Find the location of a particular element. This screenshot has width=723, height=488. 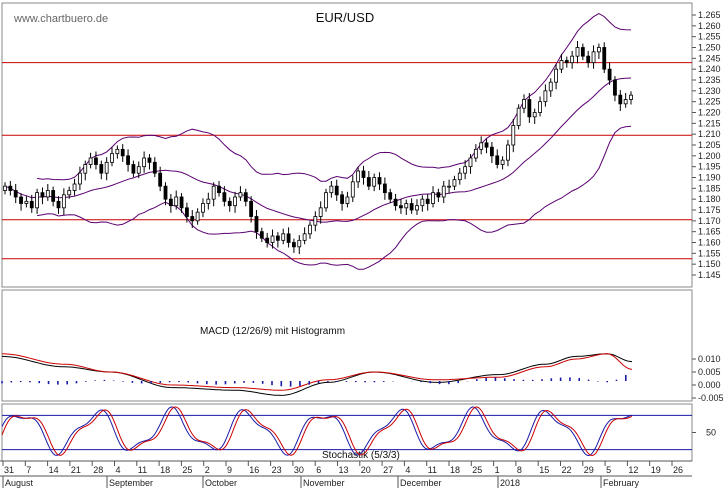

date-tick-label: 14 is located at coordinates (54, 470).